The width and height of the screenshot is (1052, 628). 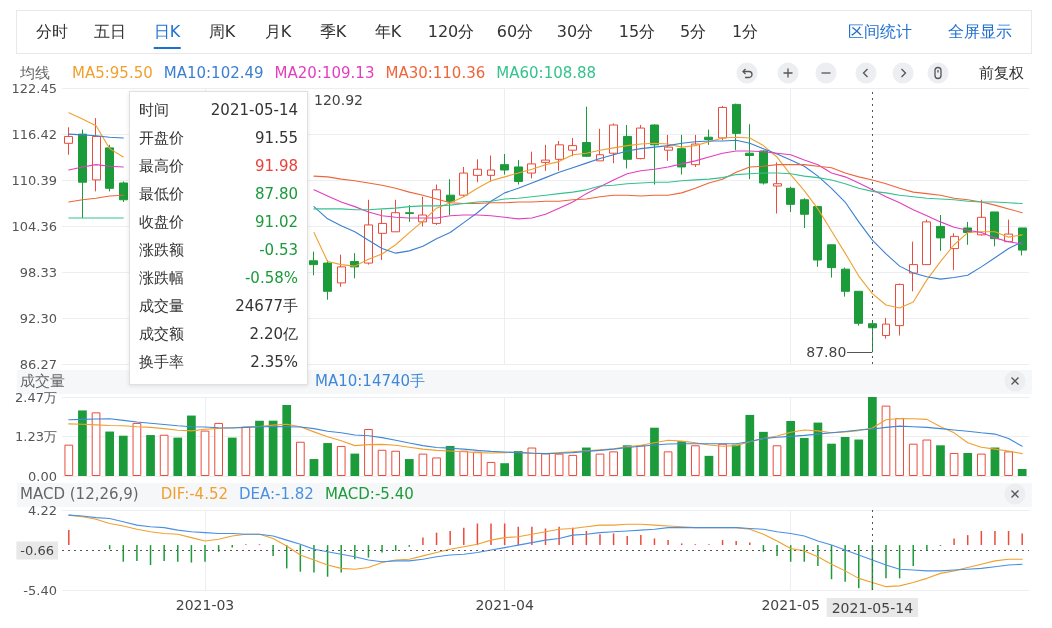 What do you see at coordinates (42, 510) in the screenshot?
I see `y-tick-label: 4.22` at bounding box center [42, 510].